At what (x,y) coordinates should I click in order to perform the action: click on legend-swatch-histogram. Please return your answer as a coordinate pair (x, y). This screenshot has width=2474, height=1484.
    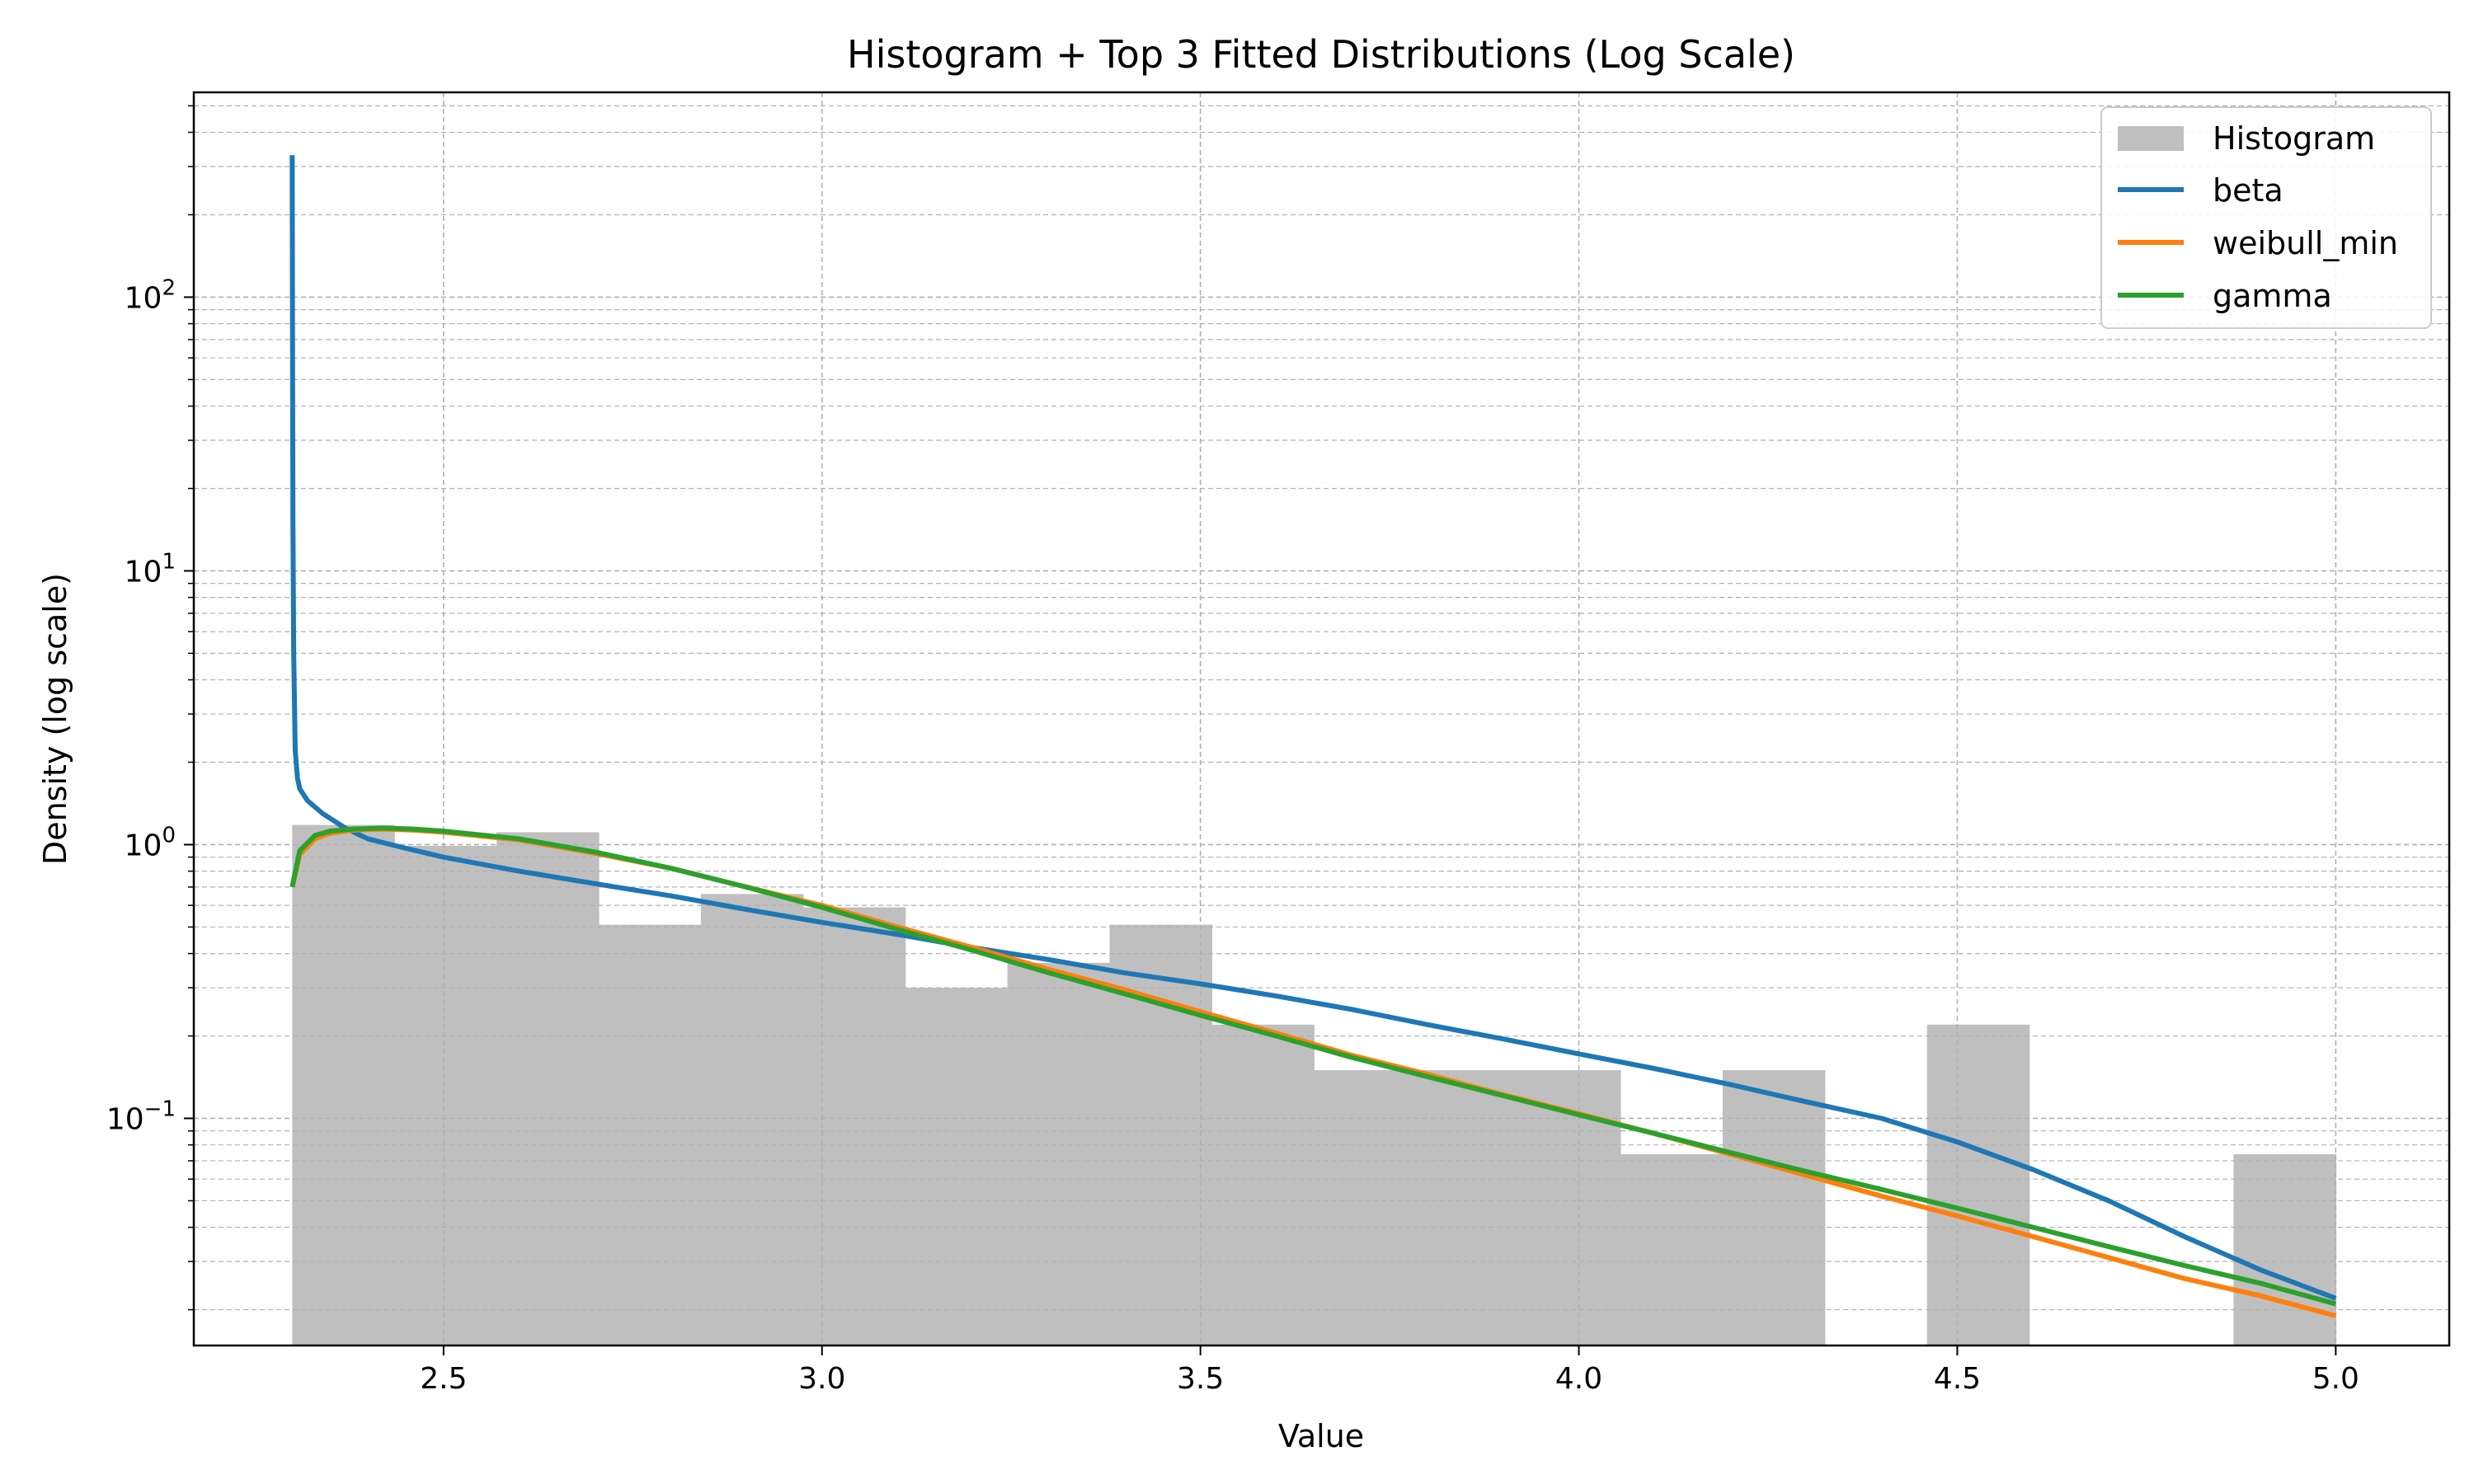
    Looking at the image, I should click on (2151, 138).